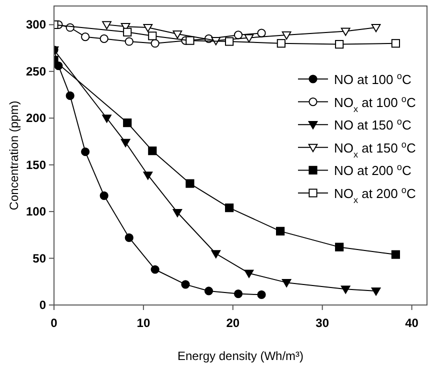 The height and width of the screenshot is (374, 433). What do you see at coordinates (233, 323) in the screenshot?
I see `x-tick-label: 20` at bounding box center [233, 323].